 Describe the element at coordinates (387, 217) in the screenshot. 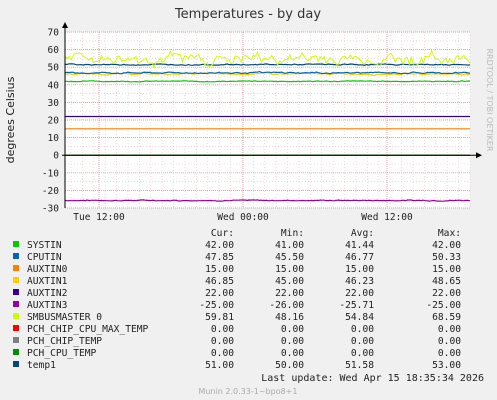

I see `x-tick-label: Wed 12:00` at that location.